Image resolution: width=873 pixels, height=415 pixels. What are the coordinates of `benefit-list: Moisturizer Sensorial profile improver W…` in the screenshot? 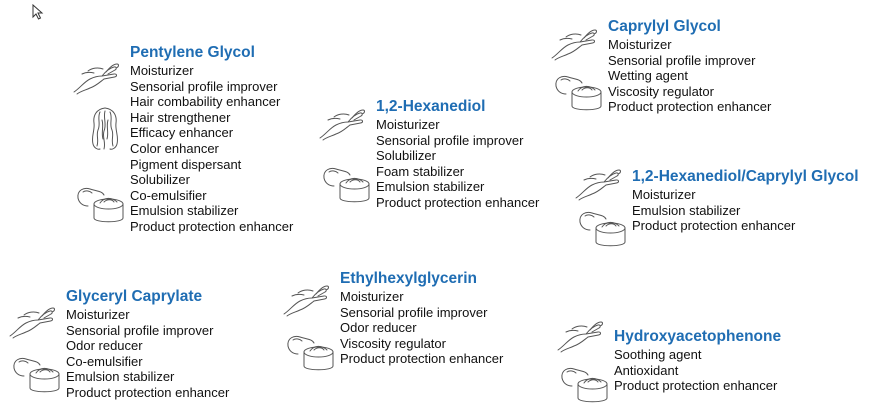 It's located at (689, 76).